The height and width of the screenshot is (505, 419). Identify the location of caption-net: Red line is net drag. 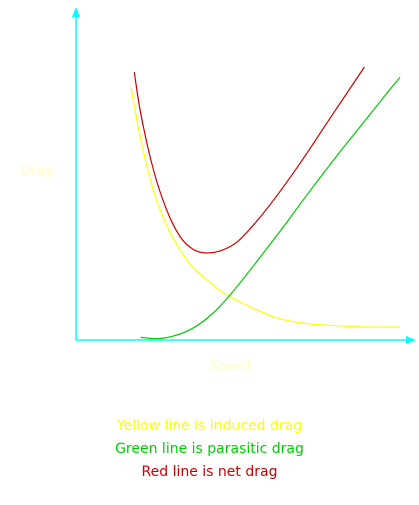
(209, 472).